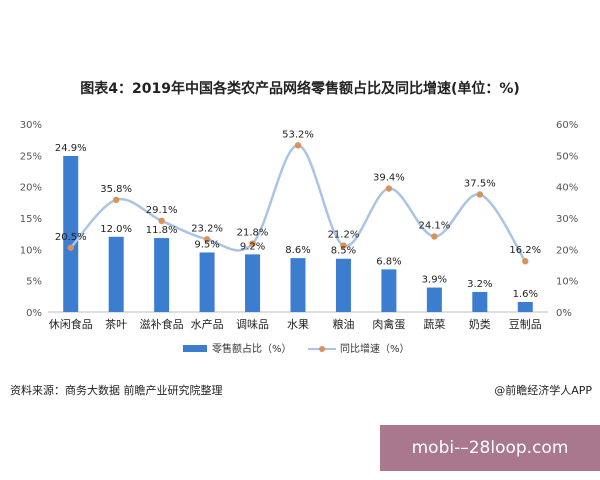  Describe the element at coordinates (480, 324) in the screenshot. I see `x-tick-label: 奶类` at that location.